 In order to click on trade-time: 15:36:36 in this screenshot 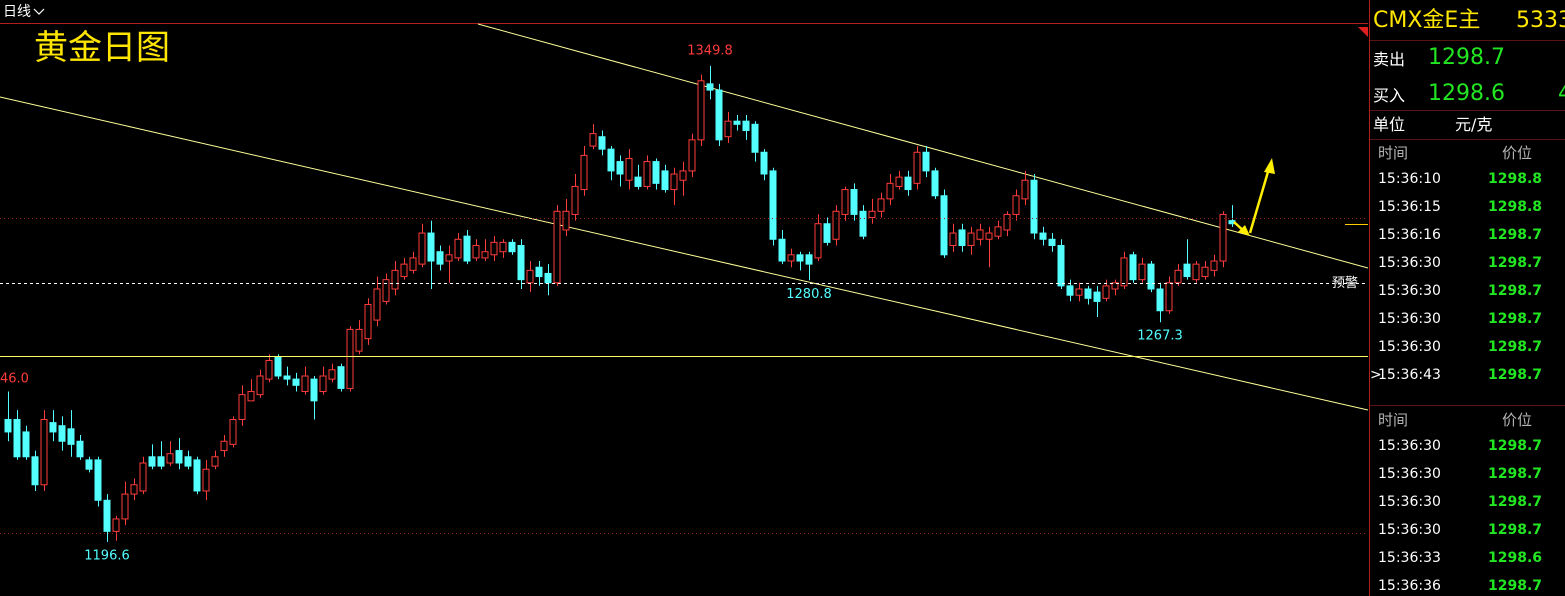, I will do `click(1409, 586)`.